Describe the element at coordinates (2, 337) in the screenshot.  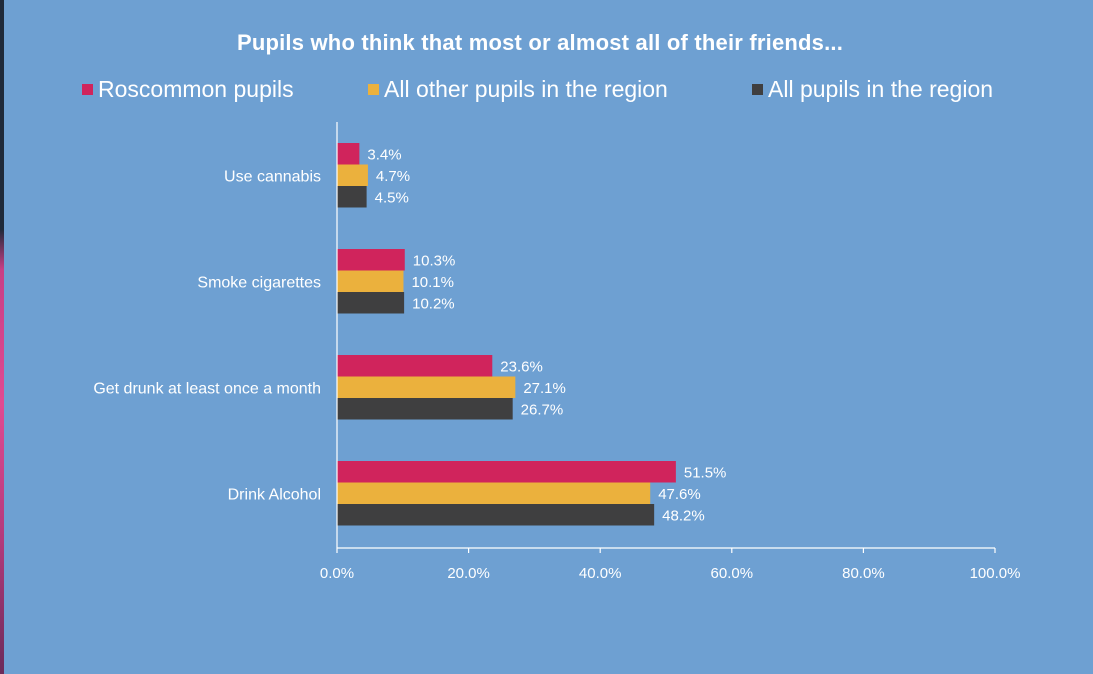
I see `left-edge-strip` at that location.